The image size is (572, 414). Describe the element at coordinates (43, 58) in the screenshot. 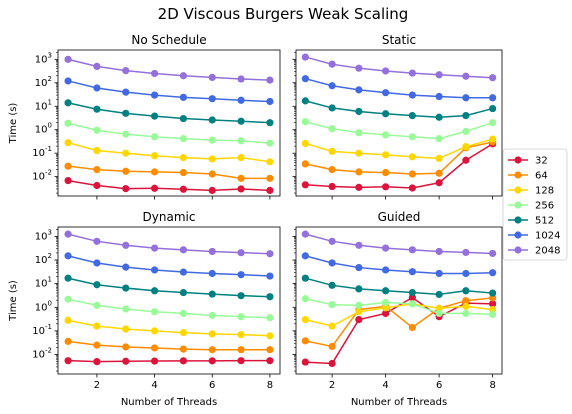

I see `y-tick-label: 10³` at that location.